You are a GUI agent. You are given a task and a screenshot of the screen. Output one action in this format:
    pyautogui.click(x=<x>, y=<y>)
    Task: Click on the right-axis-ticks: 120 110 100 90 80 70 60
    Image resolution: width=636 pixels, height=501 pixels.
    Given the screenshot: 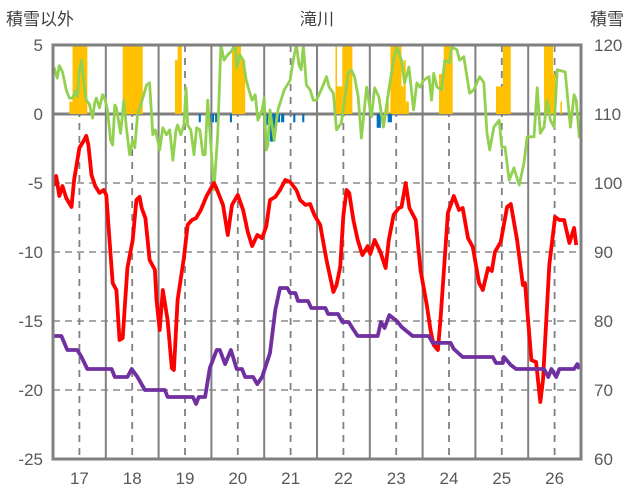 What is the action you would take?
    pyautogui.click(x=608, y=252)
    